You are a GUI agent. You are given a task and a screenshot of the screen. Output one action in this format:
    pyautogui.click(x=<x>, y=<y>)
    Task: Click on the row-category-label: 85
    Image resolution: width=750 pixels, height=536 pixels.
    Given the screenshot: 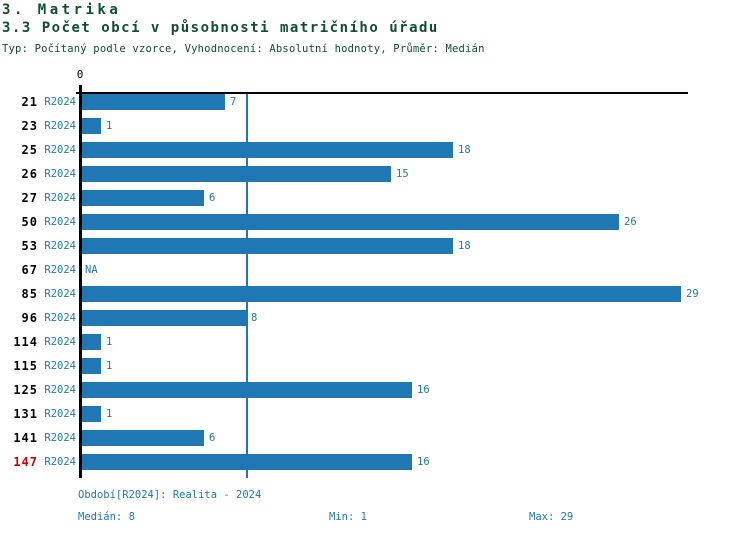 What is the action you would take?
    pyautogui.click(x=29, y=294)
    